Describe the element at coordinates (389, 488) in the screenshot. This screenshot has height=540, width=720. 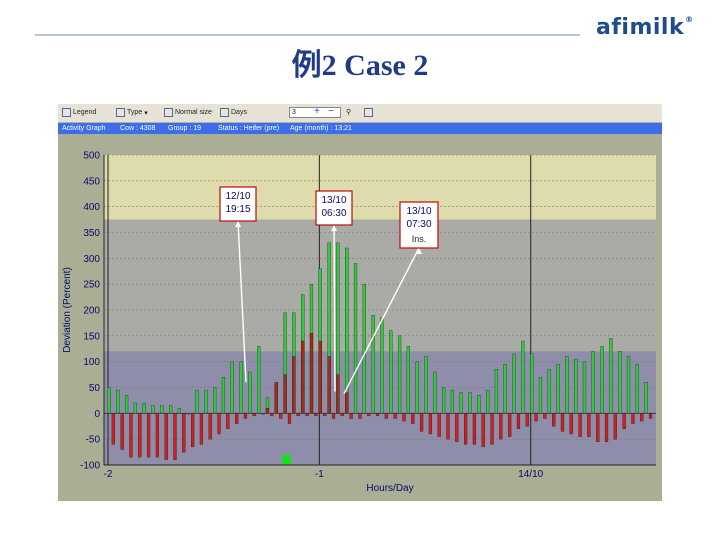
I see `x-axis-title: Hours/Day` at that location.